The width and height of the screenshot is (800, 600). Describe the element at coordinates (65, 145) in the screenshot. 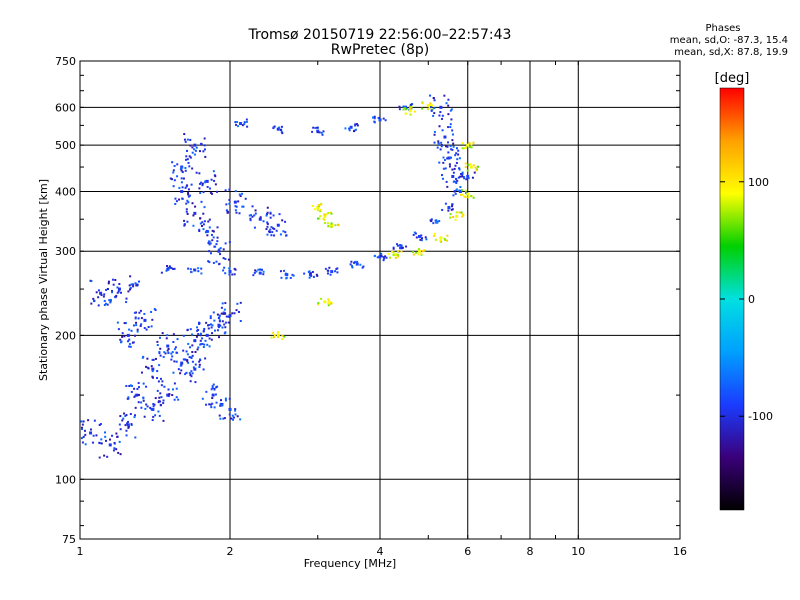

I see `y-tick-label: 500` at that location.